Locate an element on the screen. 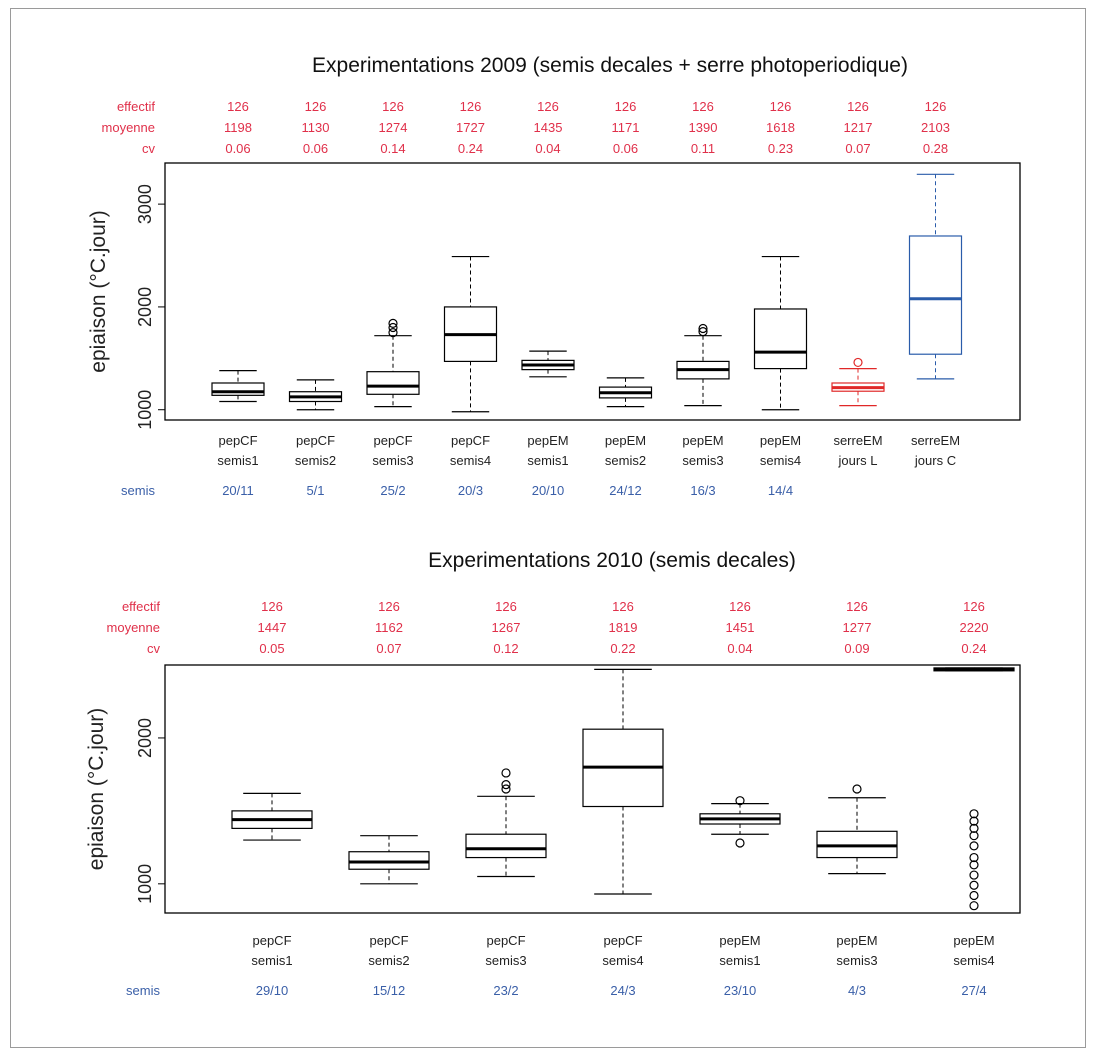 The image size is (1094, 1048). chart1-y-tick-label: 2000 is located at coordinates (145, 307).